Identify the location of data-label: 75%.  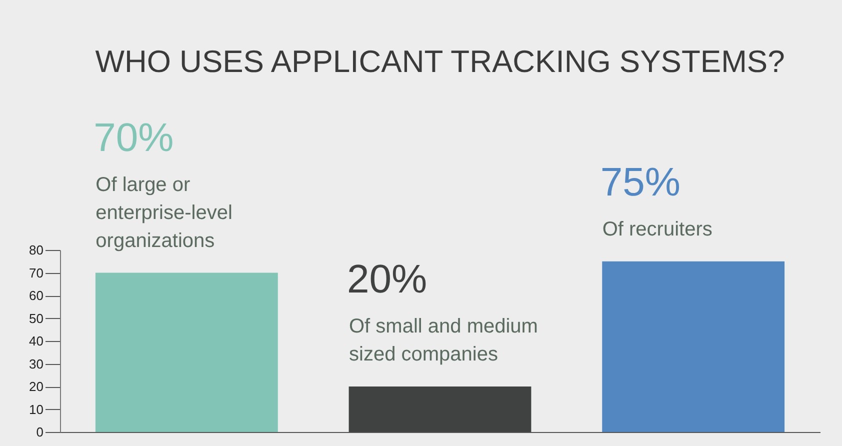
(640, 182).